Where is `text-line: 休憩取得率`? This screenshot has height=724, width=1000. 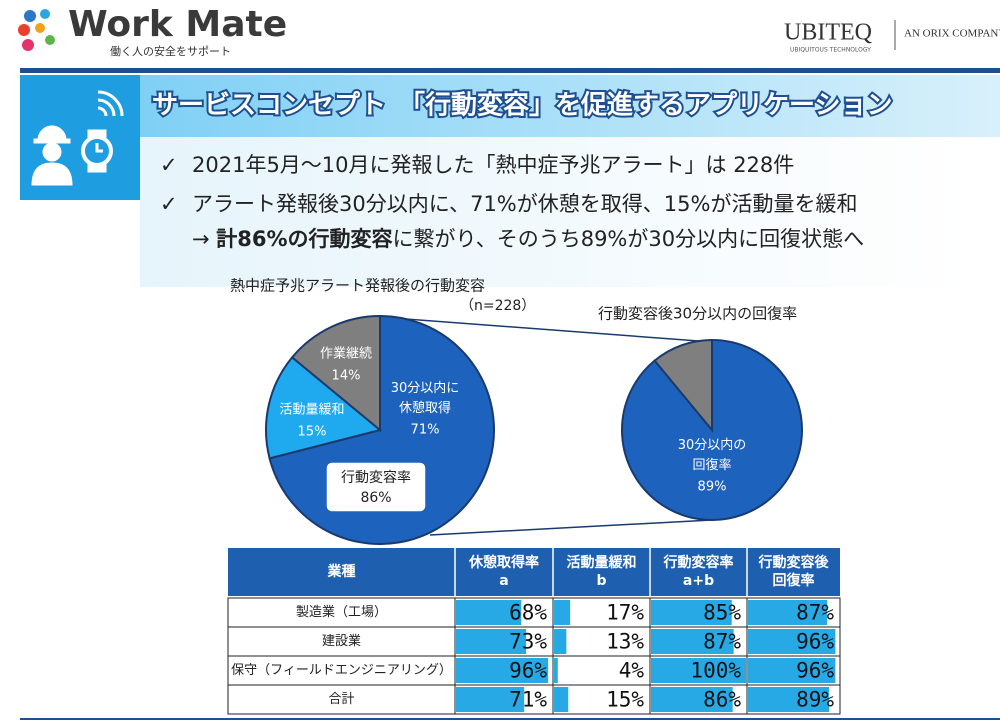
text-line: 休憩取得率 is located at coordinates (503, 562).